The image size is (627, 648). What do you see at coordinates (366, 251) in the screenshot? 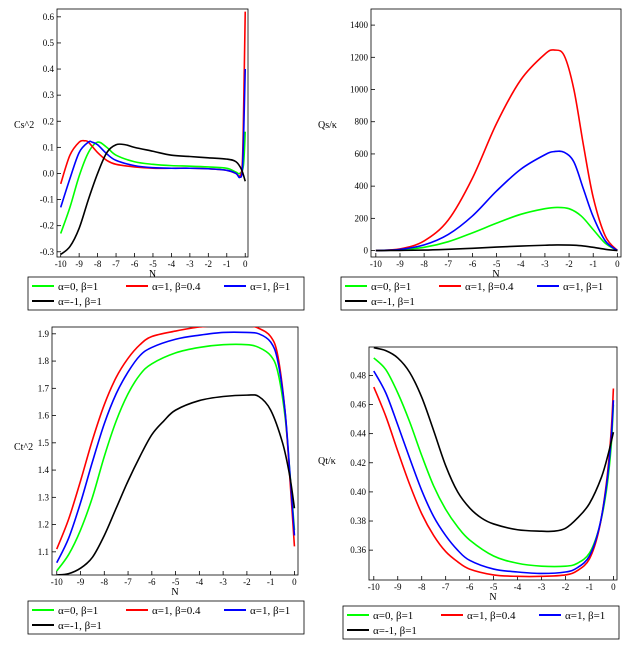
I see `y-tick-label: 0` at bounding box center [366, 251].